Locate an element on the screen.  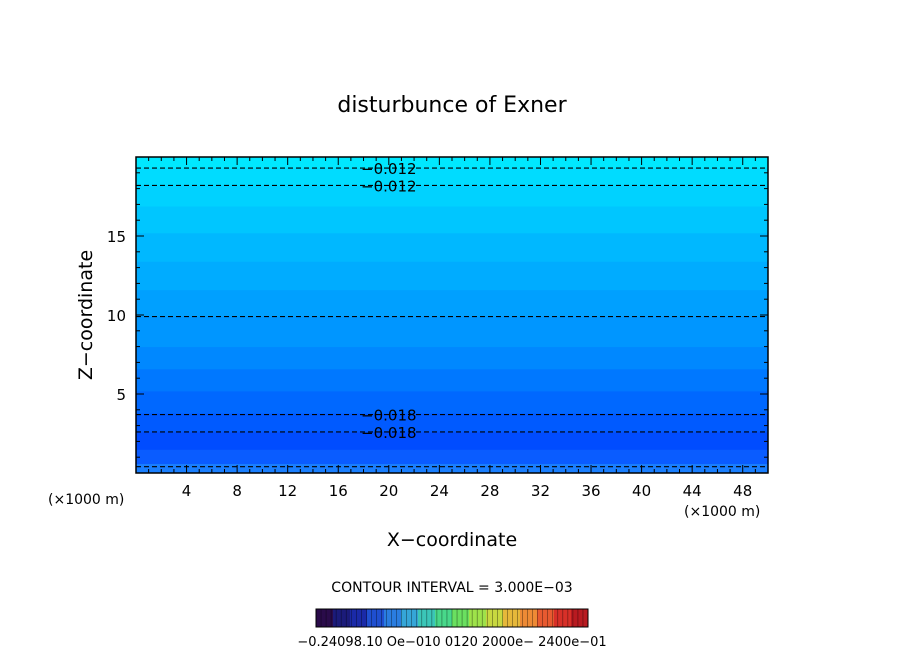
colorbar-frame is located at coordinates (452, 618).